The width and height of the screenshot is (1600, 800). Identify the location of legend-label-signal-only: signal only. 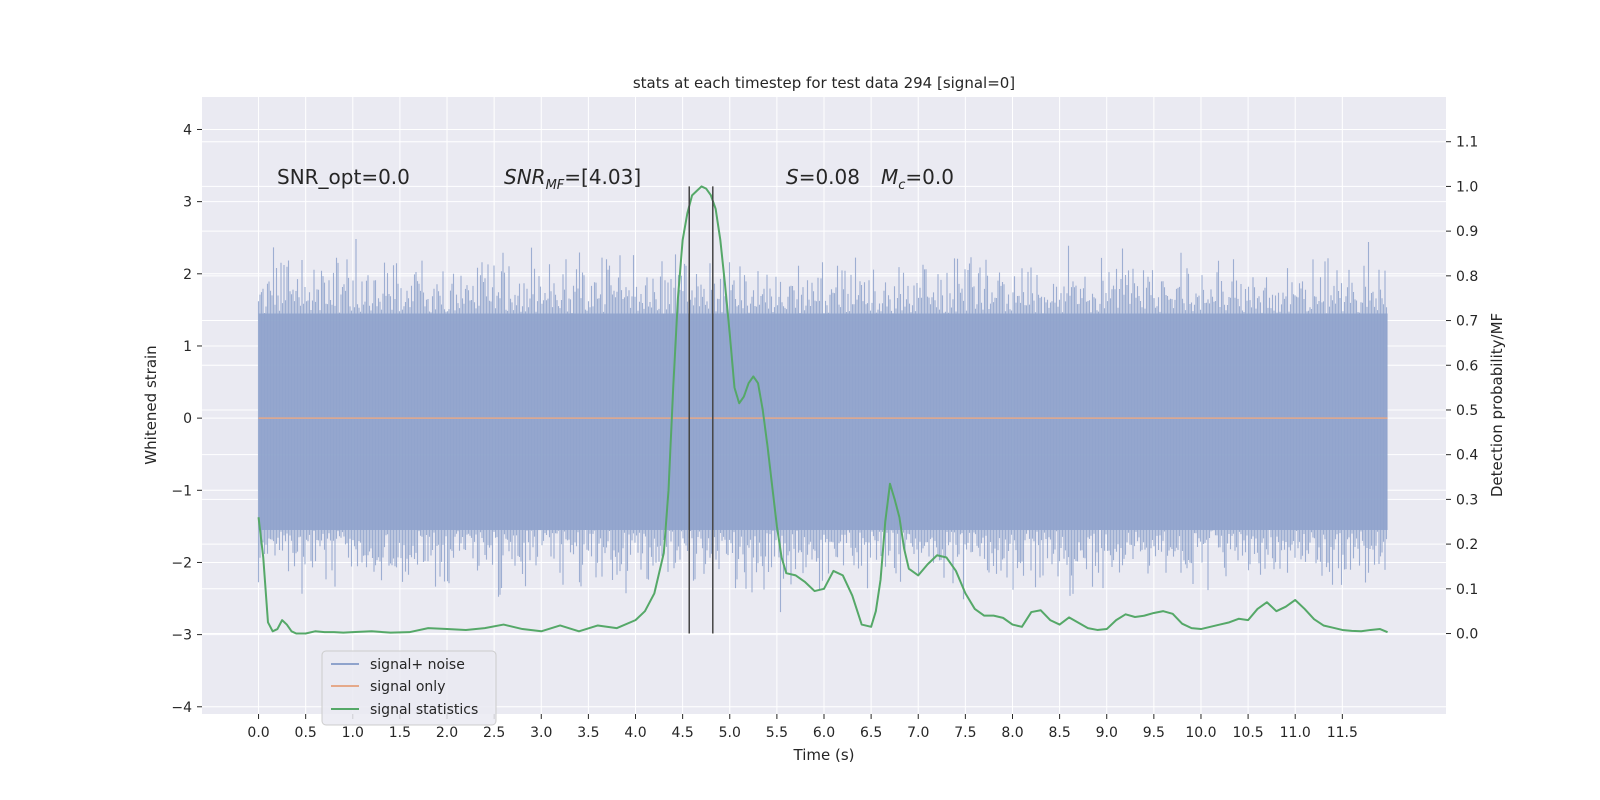
(407, 687).